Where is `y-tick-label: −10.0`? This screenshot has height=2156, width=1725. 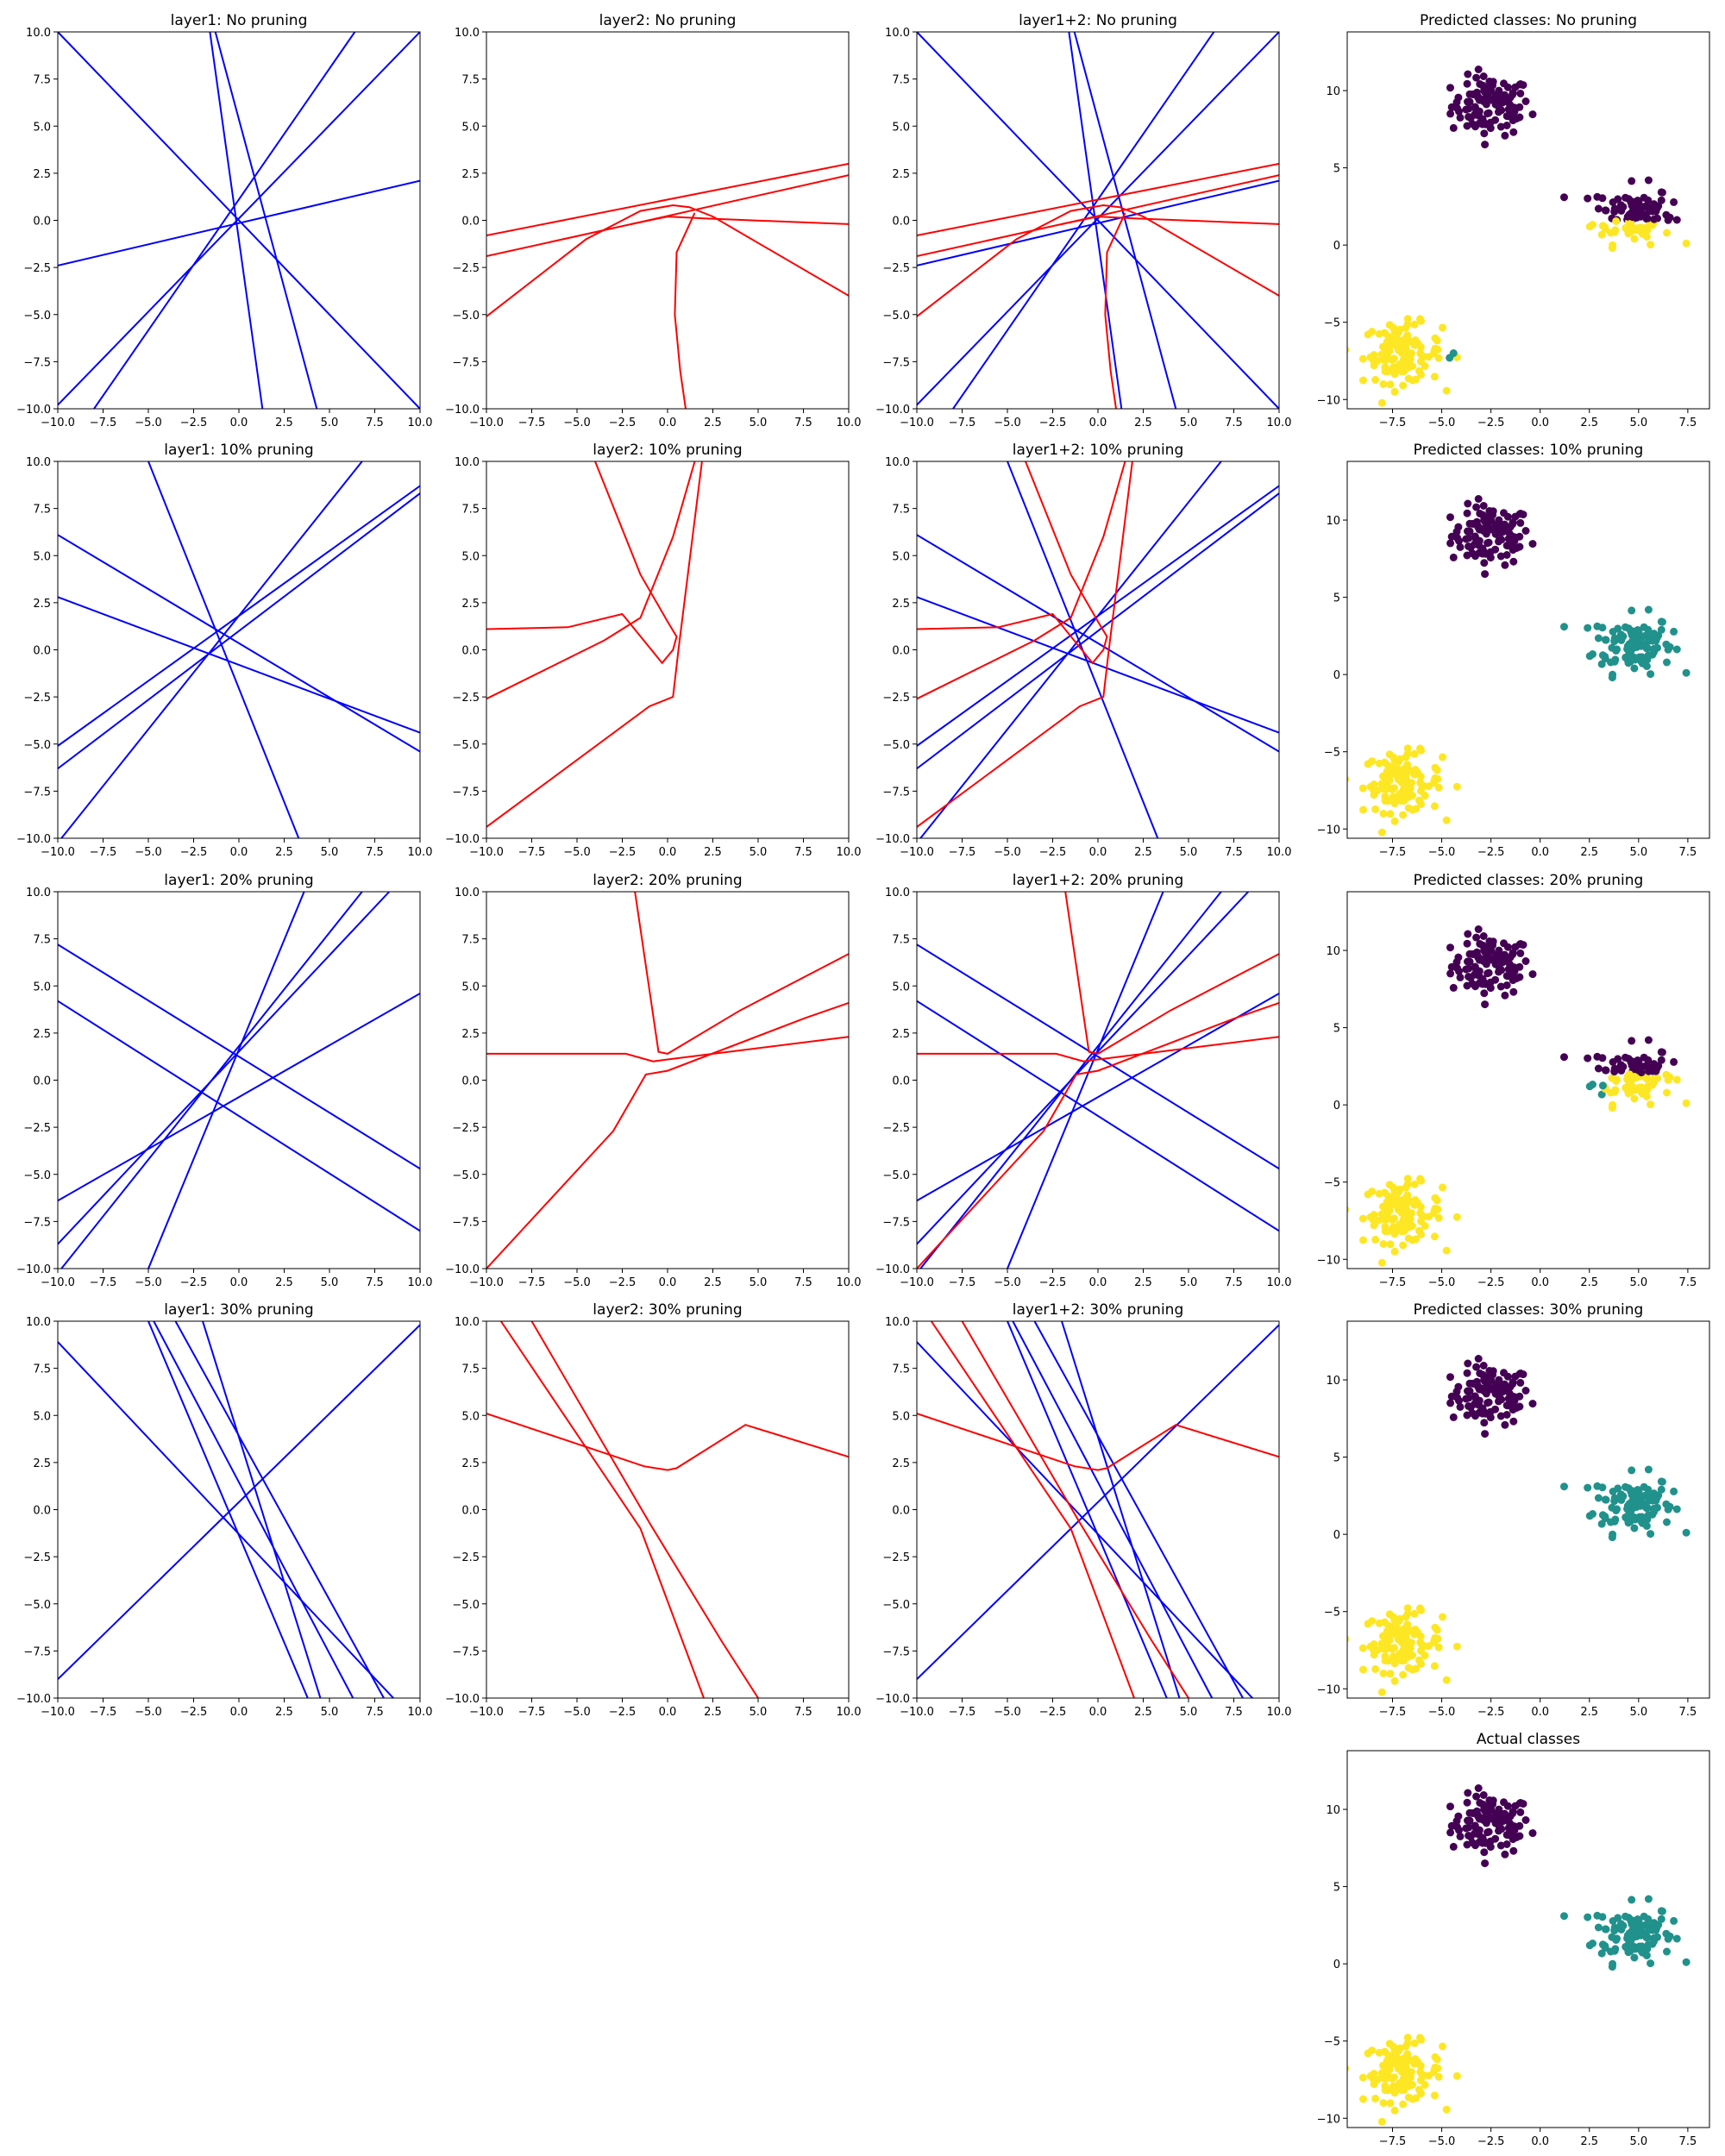 y-tick-label: −10.0 is located at coordinates (462, 1699).